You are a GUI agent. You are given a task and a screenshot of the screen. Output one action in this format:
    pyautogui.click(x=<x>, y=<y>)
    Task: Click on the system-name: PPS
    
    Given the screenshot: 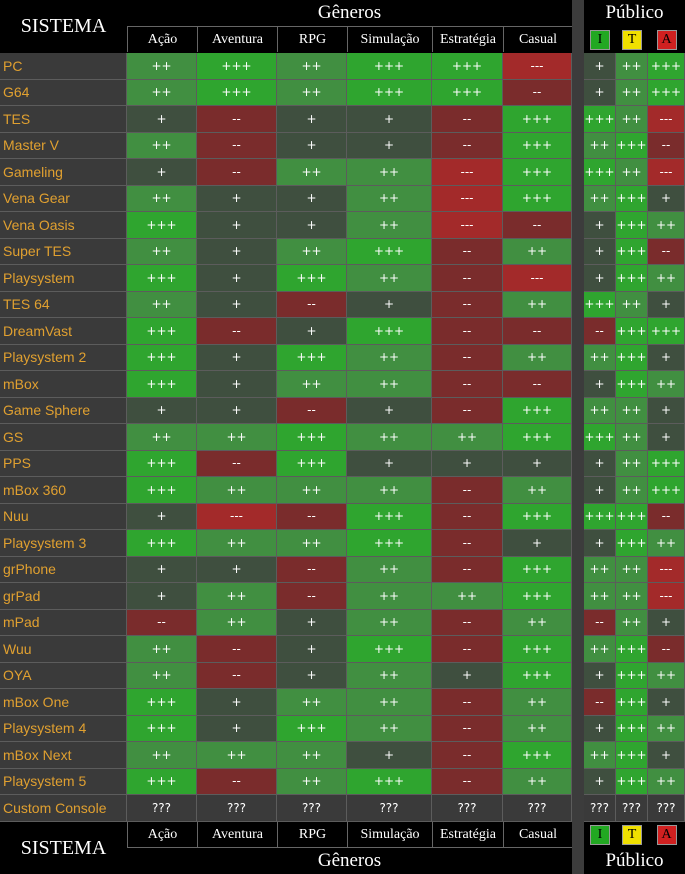 What is the action you would take?
    pyautogui.click(x=63, y=463)
    